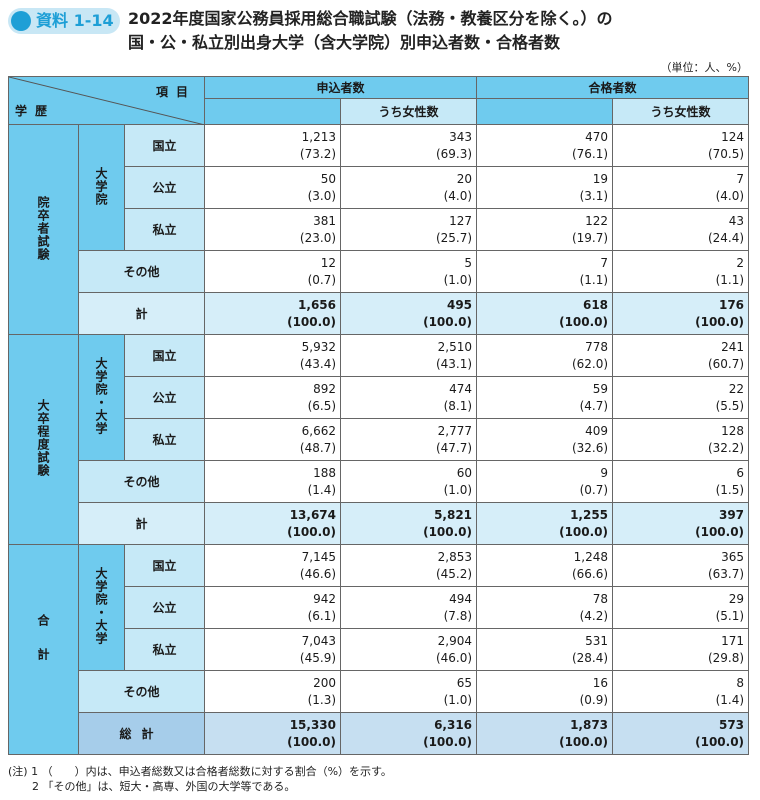  What do you see at coordinates (733, 346) in the screenshot?
I see `count-value: 241` at bounding box center [733, 346].